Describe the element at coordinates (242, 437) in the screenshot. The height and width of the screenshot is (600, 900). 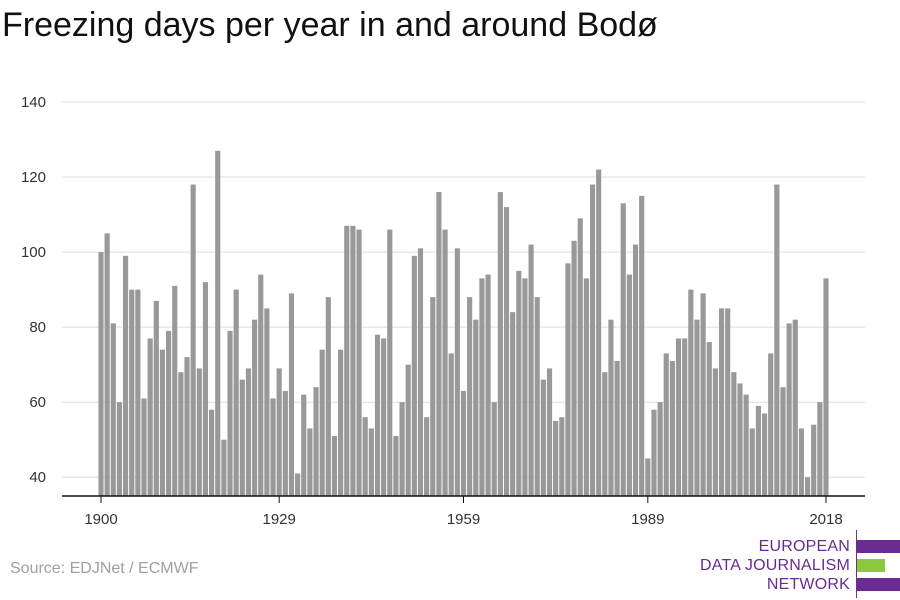
I see `bar-1923` at that location.